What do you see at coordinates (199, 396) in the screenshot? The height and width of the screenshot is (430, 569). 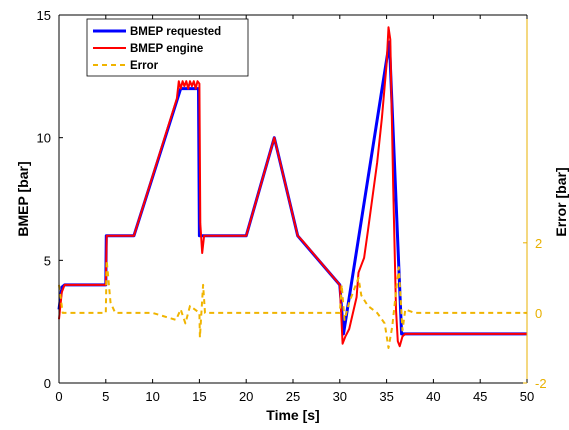 I see `x-tick-label: 15` at bounding box center [199, 396].